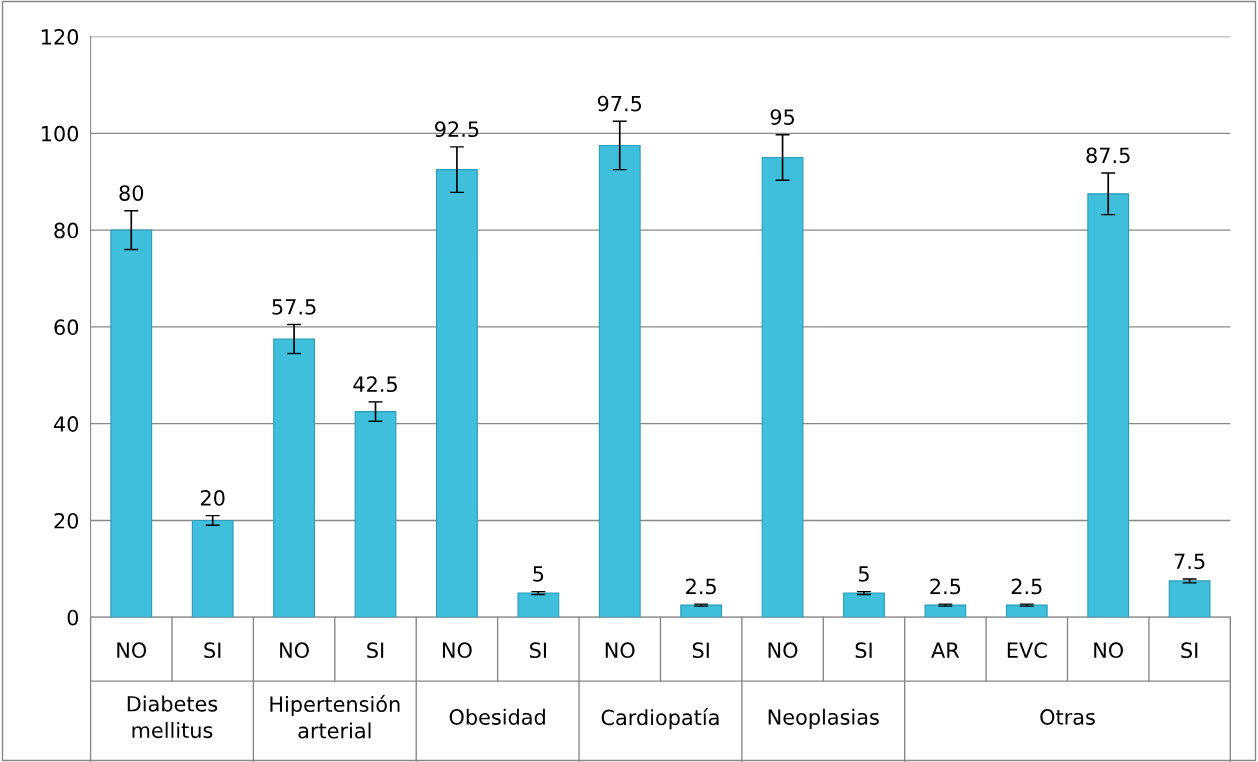  What do you see at coordinates (619, 103) in the screenshot?
I see `data-label: 97.5` at bounding box center [619, 103].